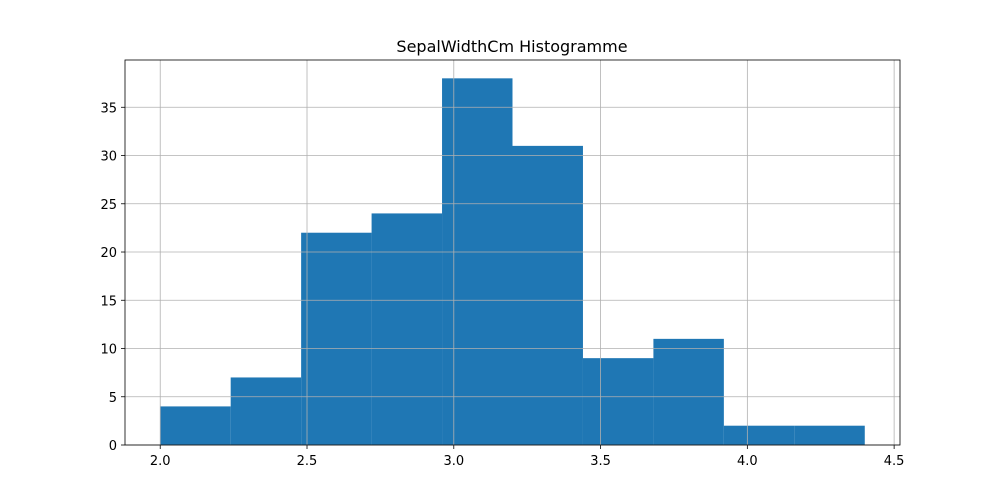 The height and width of the screenshot is (500, 1000). What do you see at coordinates (108, 253) in the screenshot?
I see `y-tick-label: 20` at bounding box center [108, 253].